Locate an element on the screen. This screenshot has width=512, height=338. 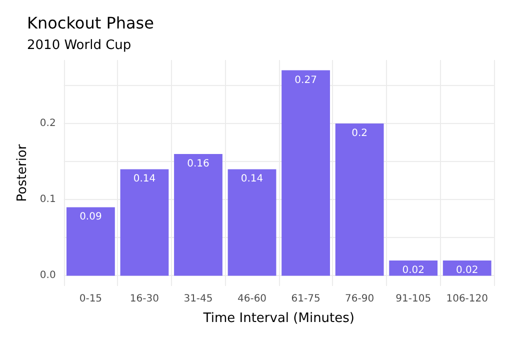
x-tick-label: 106-120 is located at coordinates (467, 299).